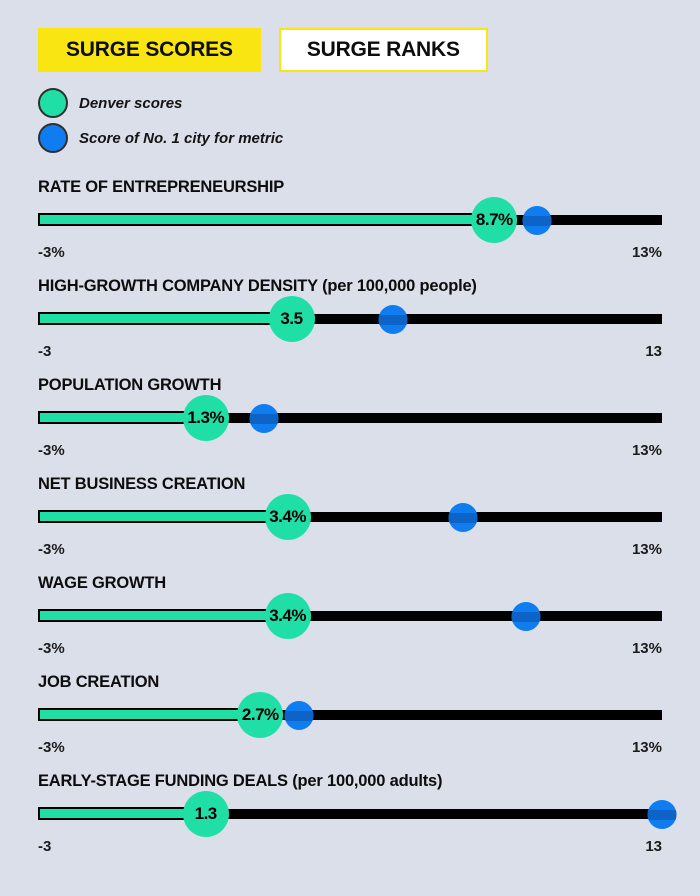 The image size is (700, 896). What do you see at coordinates (102, 583) in the screenshot?
I see `metric-label: WAGE GROWTH` at bounding box center [102, 583].